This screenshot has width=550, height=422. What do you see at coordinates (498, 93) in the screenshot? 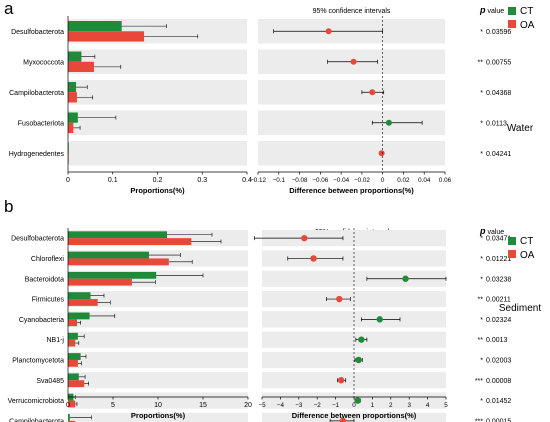
I see `p-value: 0.04368` at bounding box center [498, 93].